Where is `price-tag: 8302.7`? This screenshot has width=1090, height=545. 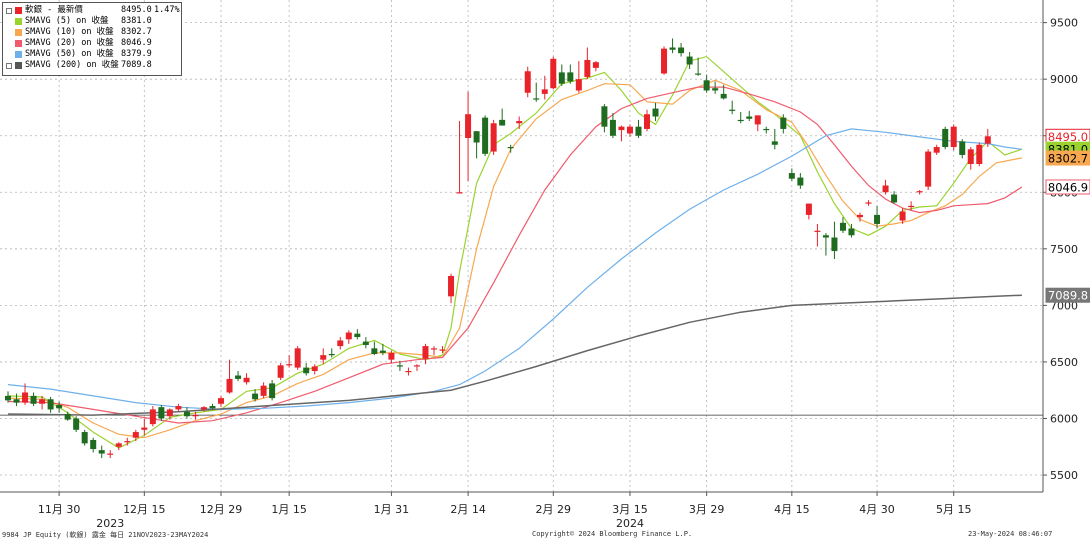 price-tag: 8302.7 is located at coordinates (1067, 158).